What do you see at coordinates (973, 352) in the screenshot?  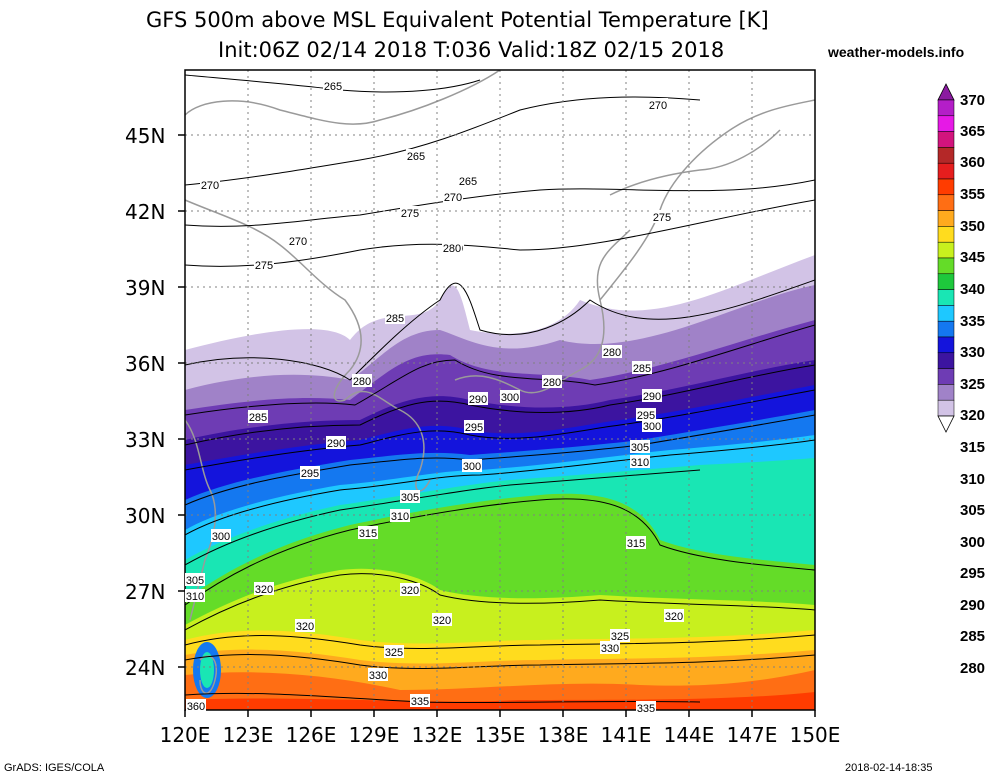 I see `colorbar-label: 330` at bounding box center [973, 352].